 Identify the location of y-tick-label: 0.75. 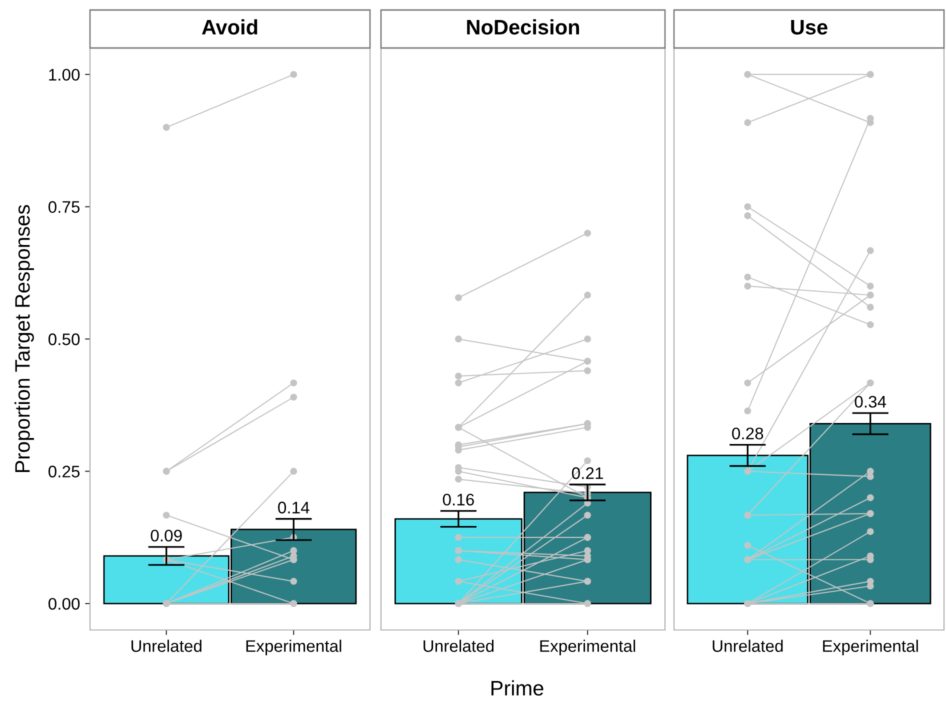
(64, 207).